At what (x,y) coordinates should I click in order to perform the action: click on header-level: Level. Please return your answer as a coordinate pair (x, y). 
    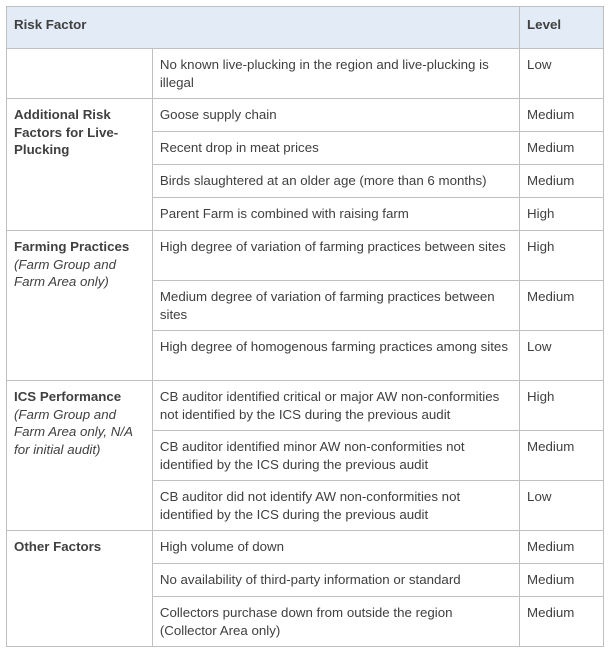
    Looking at the image, I should click on (561, 27).